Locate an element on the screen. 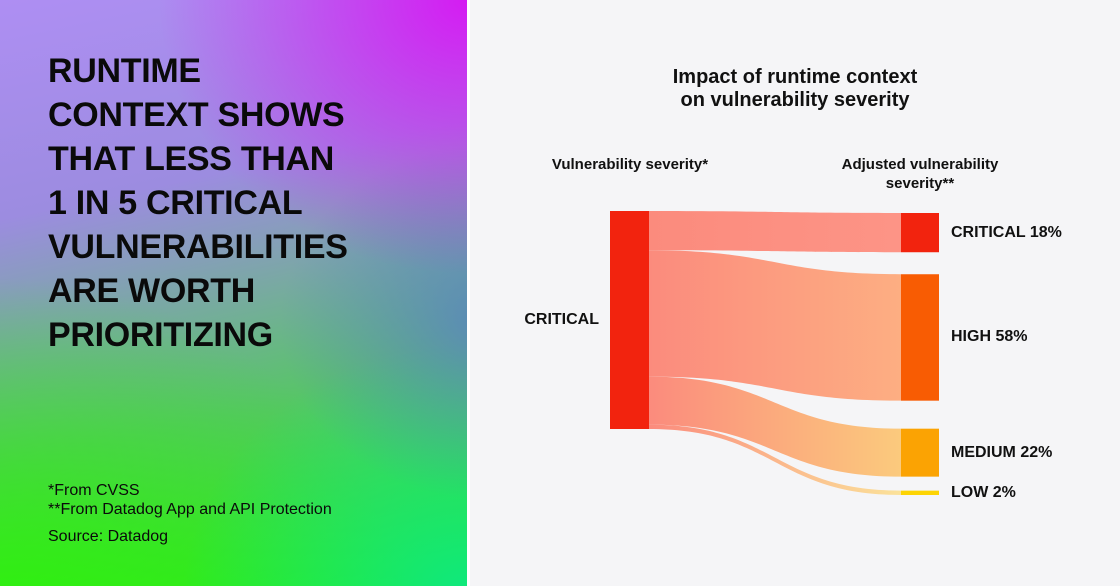 Image resolution: width=1120 pixels, height=586 pixels. footnote-datadog-aap: **From Datadog App and API Protection is located at coordinates (190, 509).